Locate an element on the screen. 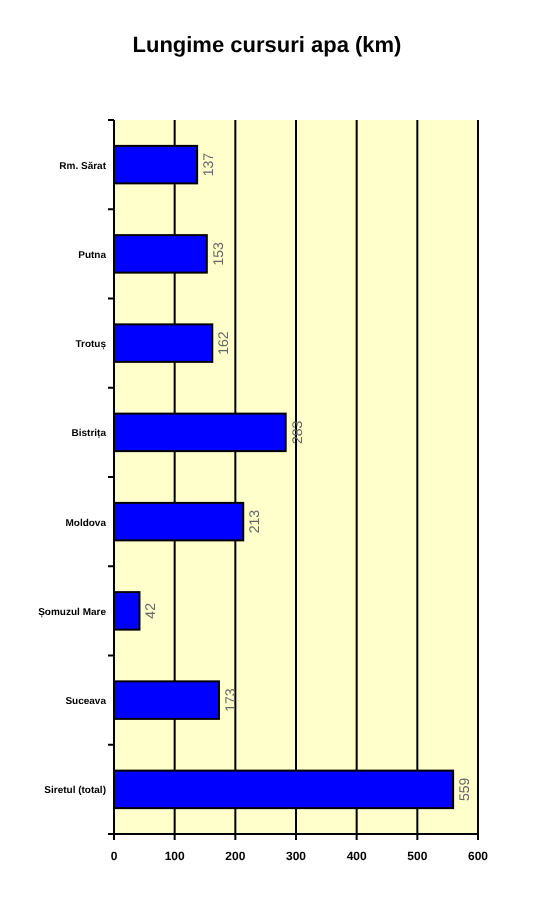 Image resolution: width=534 pixels, height=912 pixels. chart-title: Lungime cursuri apa (km) is located at coordinates (267, 46).